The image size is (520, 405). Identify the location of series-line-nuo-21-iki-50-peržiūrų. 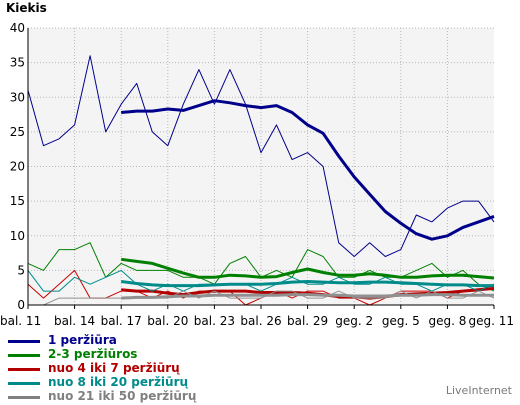
(261, 298).